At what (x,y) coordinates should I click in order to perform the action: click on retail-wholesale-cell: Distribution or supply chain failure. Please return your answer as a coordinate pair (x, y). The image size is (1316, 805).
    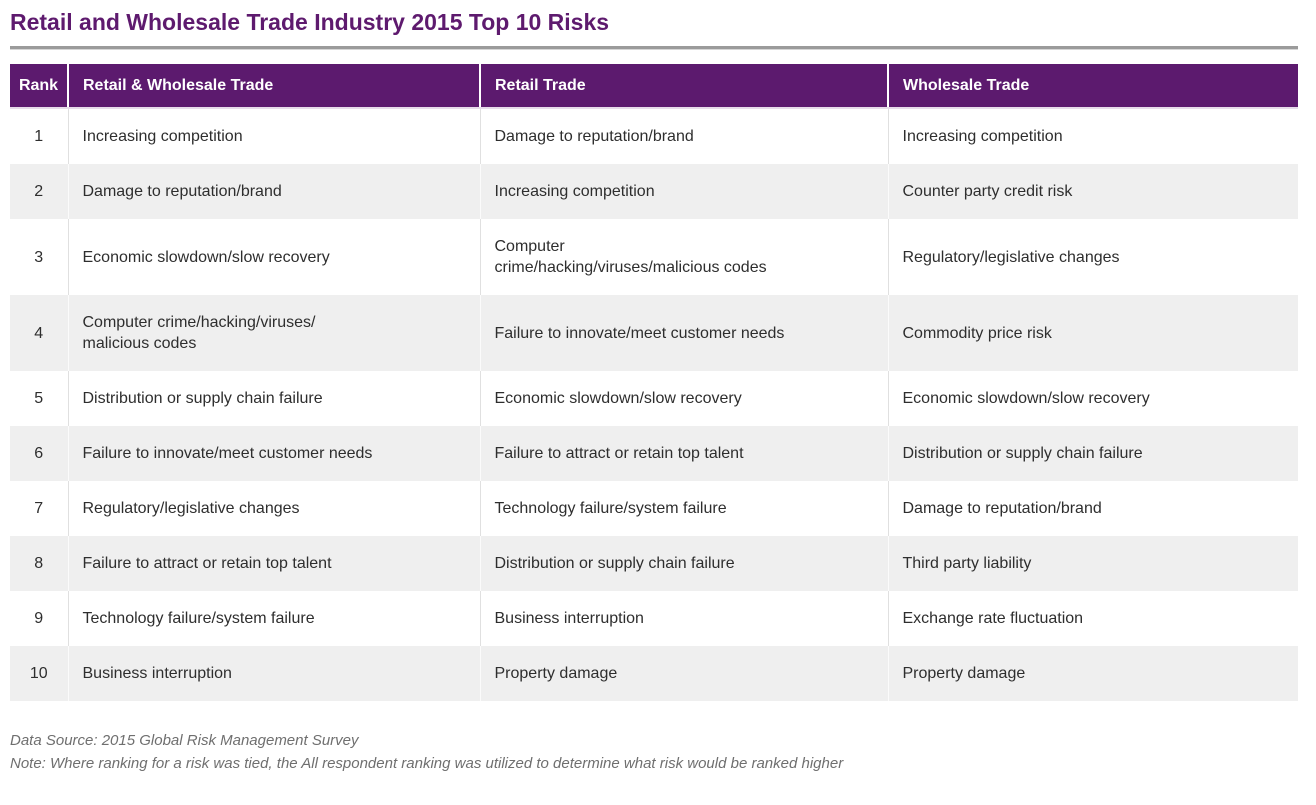
    Looking at the image, I should click on (273, 398).